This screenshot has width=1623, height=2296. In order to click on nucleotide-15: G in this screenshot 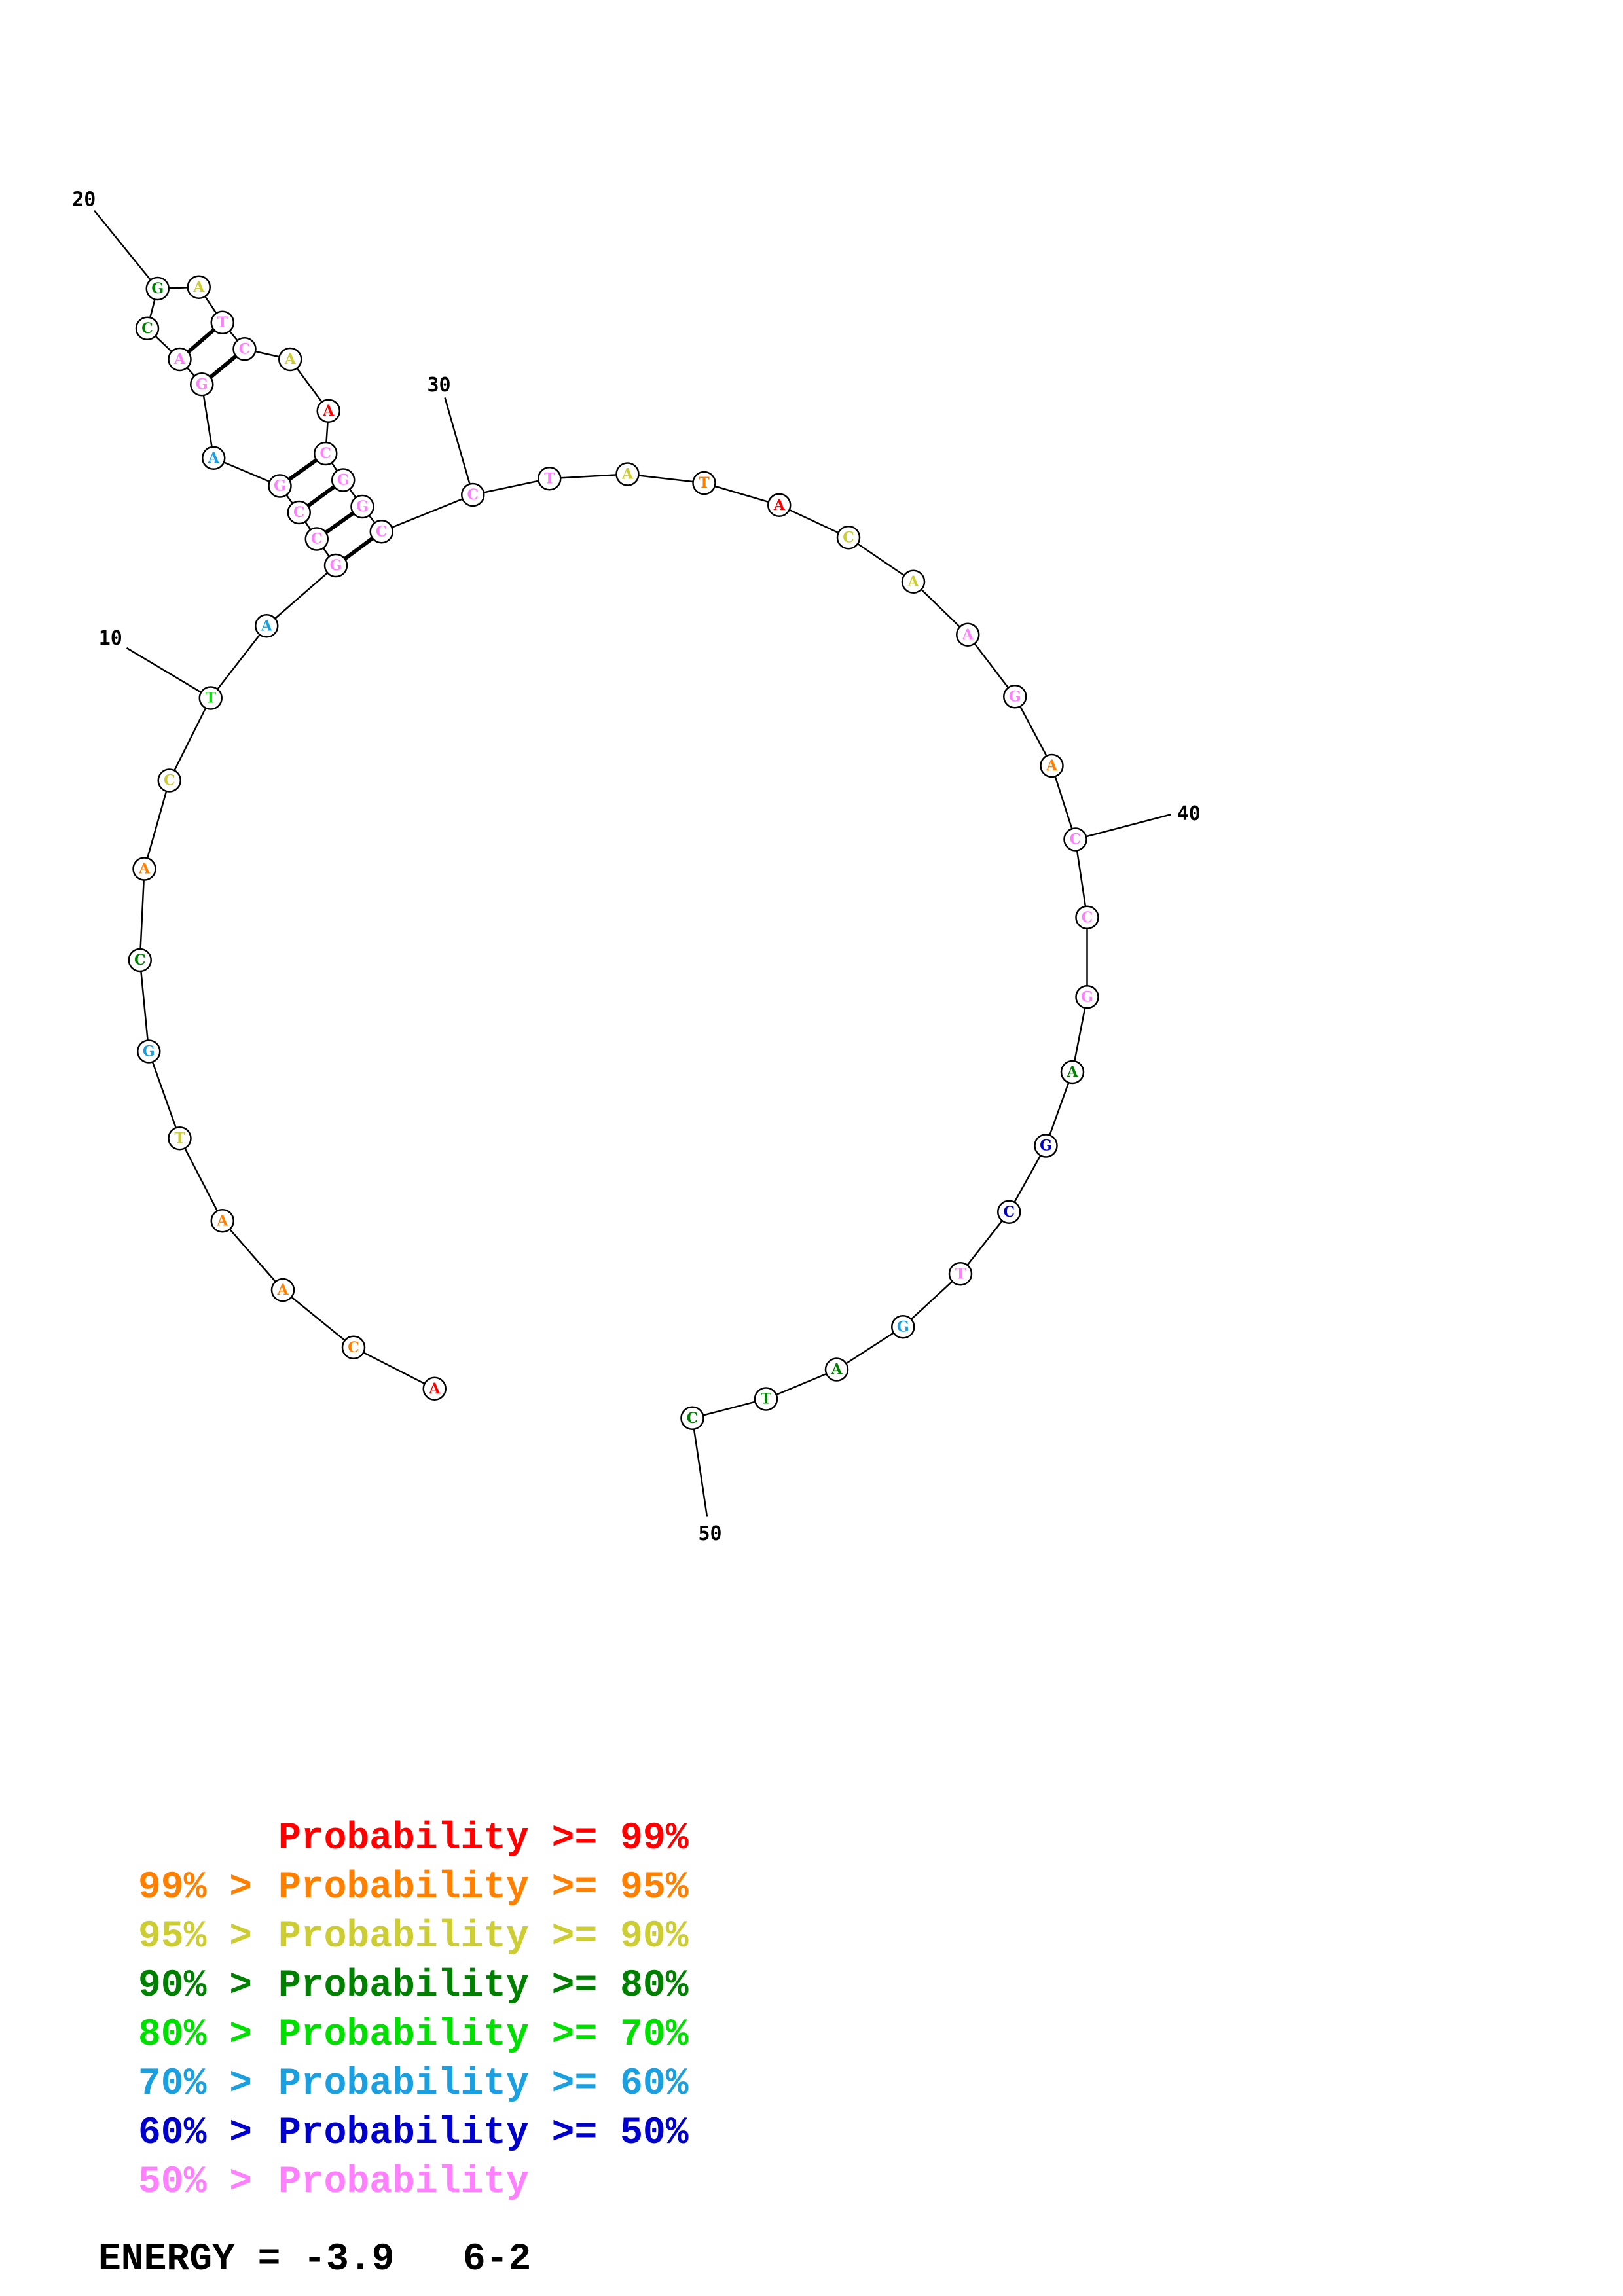, I will do `click(280, 486)`.